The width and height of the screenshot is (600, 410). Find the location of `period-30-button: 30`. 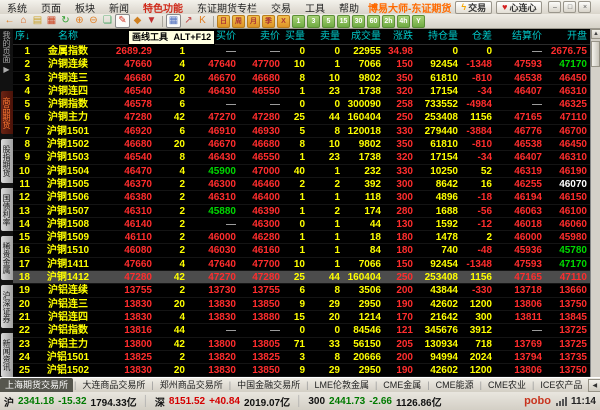

period-30-button: 30 is located at coordinates (358, 21).